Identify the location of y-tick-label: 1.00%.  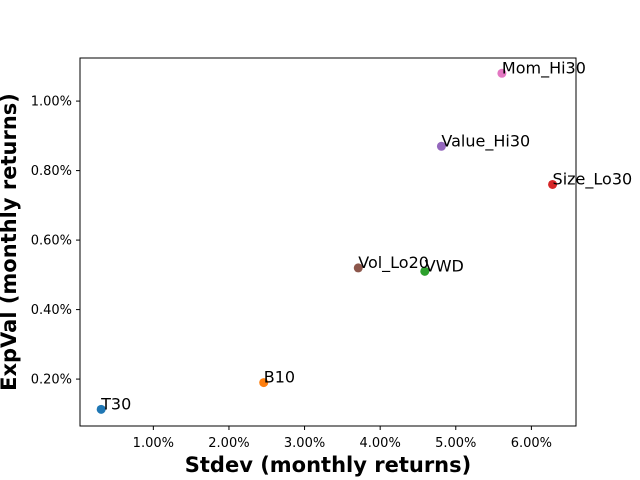
(51, 102).